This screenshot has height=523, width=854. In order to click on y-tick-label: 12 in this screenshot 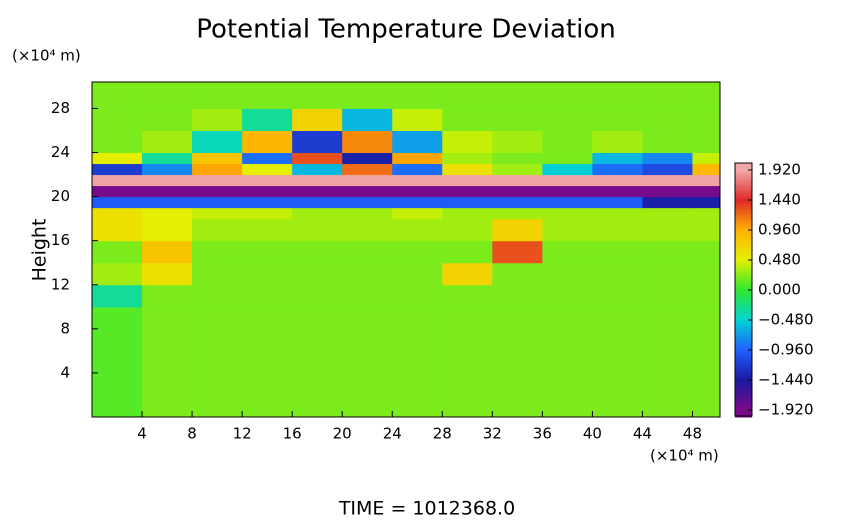, I will do `click(60, 284)`.